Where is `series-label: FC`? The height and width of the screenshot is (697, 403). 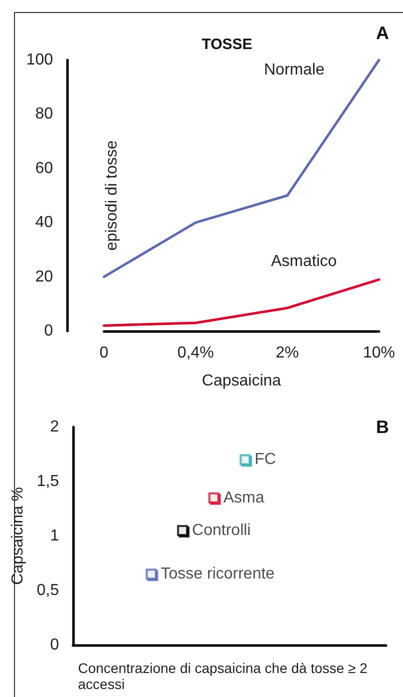
series-label: FC is located at coordinates (265, 459).